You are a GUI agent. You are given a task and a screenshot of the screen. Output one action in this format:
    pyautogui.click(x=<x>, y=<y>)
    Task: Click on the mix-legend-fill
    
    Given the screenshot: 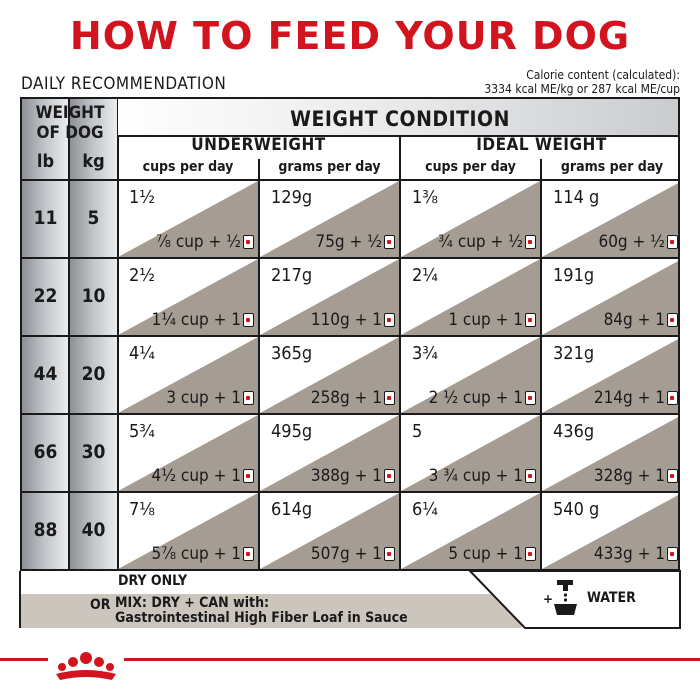 What is the action you would take?
    pyautogui.click(x=271, y=611)
    